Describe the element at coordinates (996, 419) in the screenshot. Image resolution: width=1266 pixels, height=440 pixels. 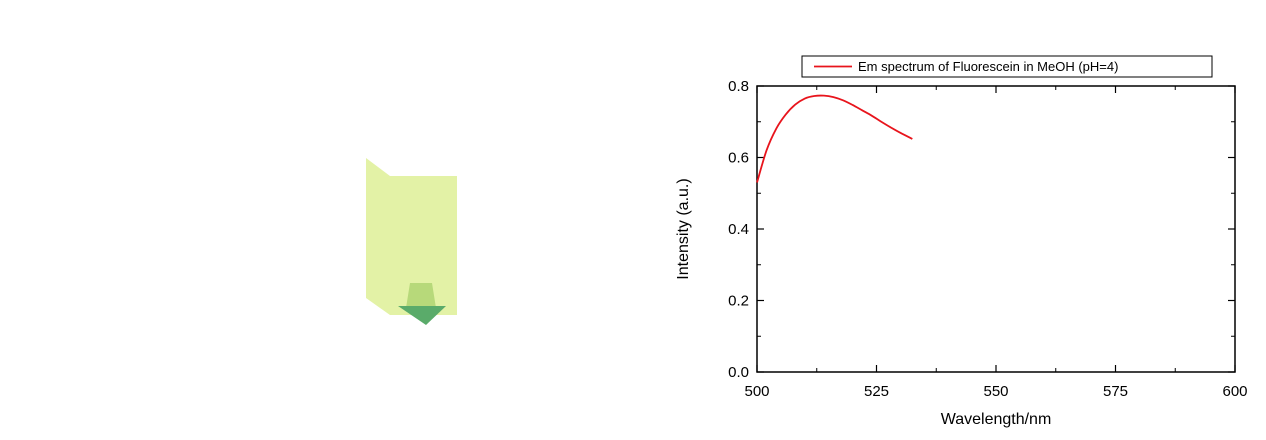
I see `x-axis-title: Wavelength/nm` at that location.